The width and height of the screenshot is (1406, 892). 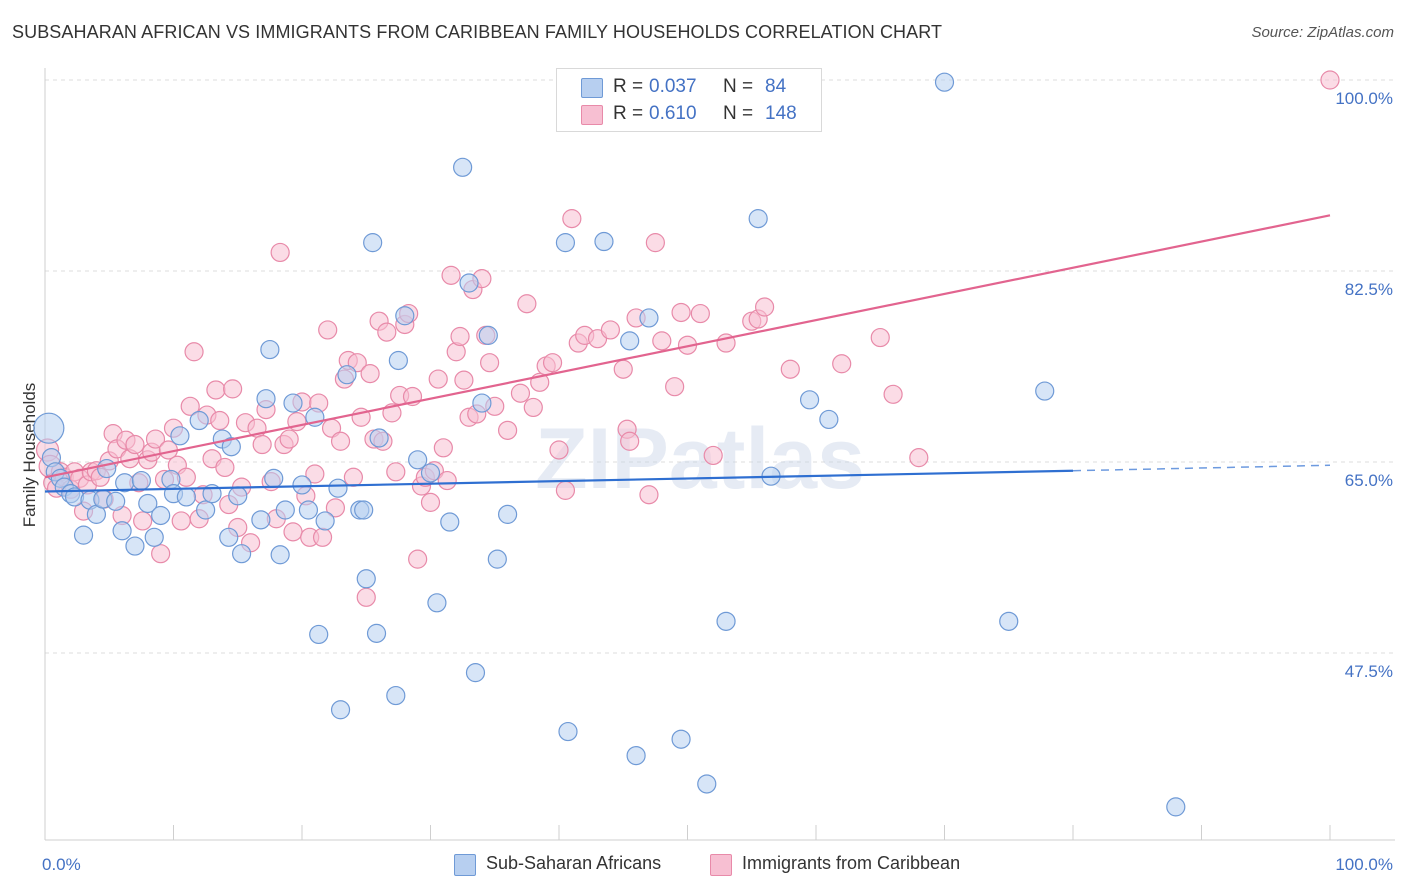 What do you see at coordinates (592, 115) in the screenshot?
I see `legend-swatch-pink` at bounding box center [592, 115].